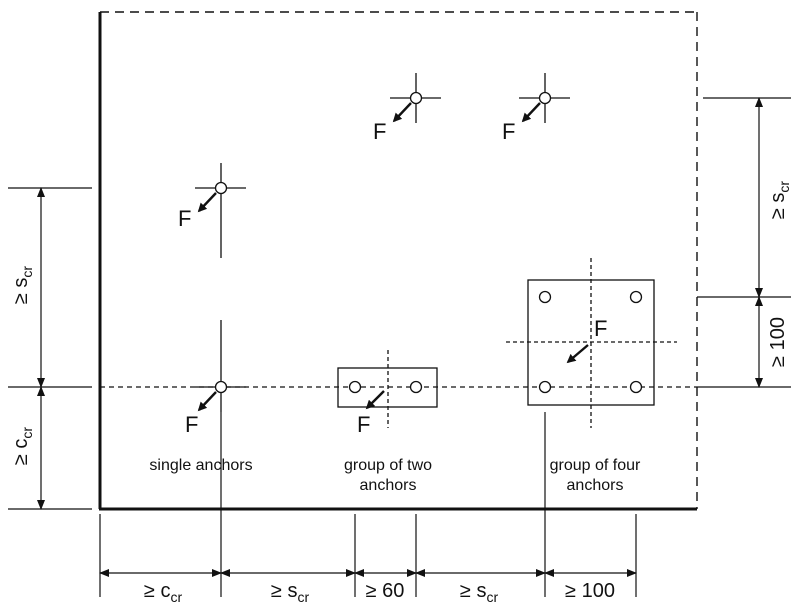 The image size is (791, 605). I want to click on dimension-label-s-cr-bottom-2: ≥ scr, so click(479, 592).